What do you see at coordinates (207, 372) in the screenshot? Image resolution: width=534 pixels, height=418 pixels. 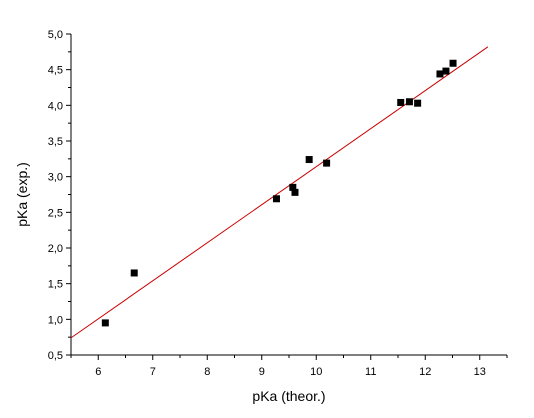 I see `x-tick-label: 8` at bounding box center [207, 372].